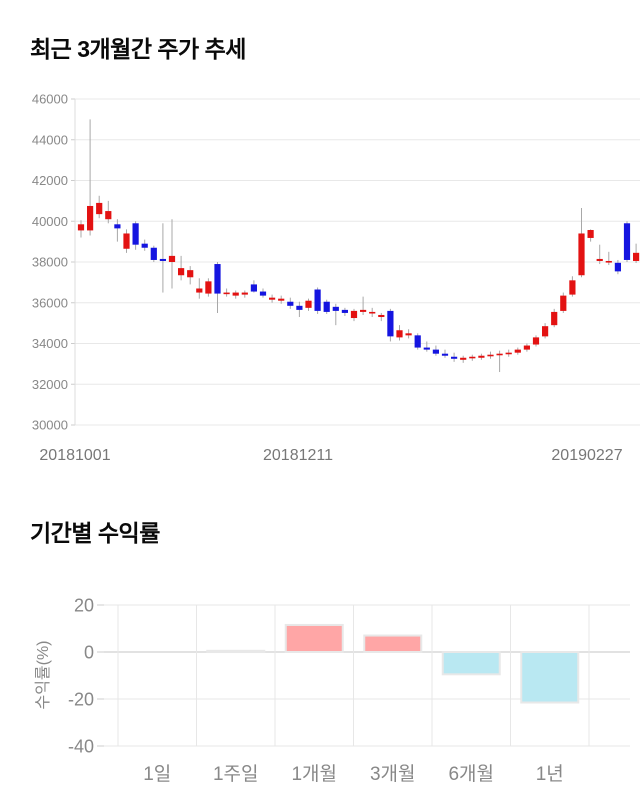  What do you see at coordinates (84, 606) in the screenshot?
I see `y-axis-tick-label: 20` at bounding box center [84, 606].